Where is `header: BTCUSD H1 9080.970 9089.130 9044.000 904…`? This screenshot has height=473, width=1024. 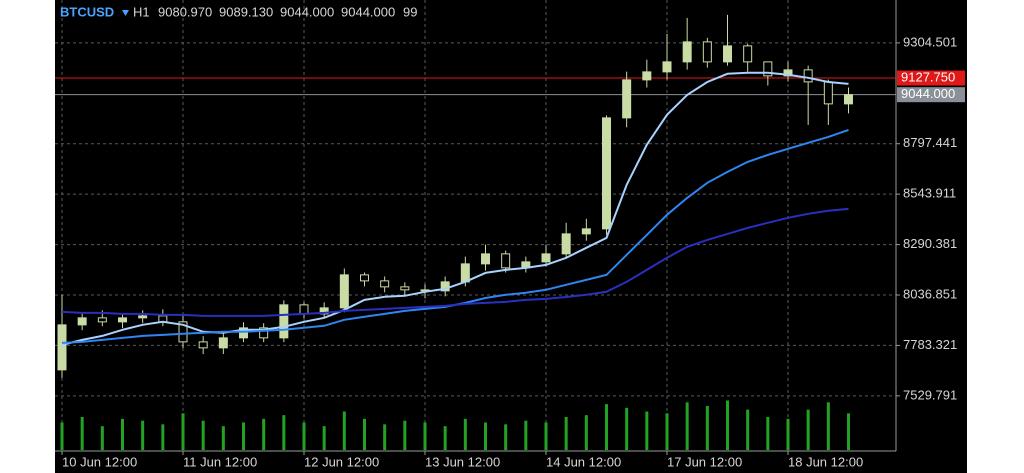 header: BTCUSD H1 9080.970 9089.130 9044.000 904… is located at coordinates (238, 11).